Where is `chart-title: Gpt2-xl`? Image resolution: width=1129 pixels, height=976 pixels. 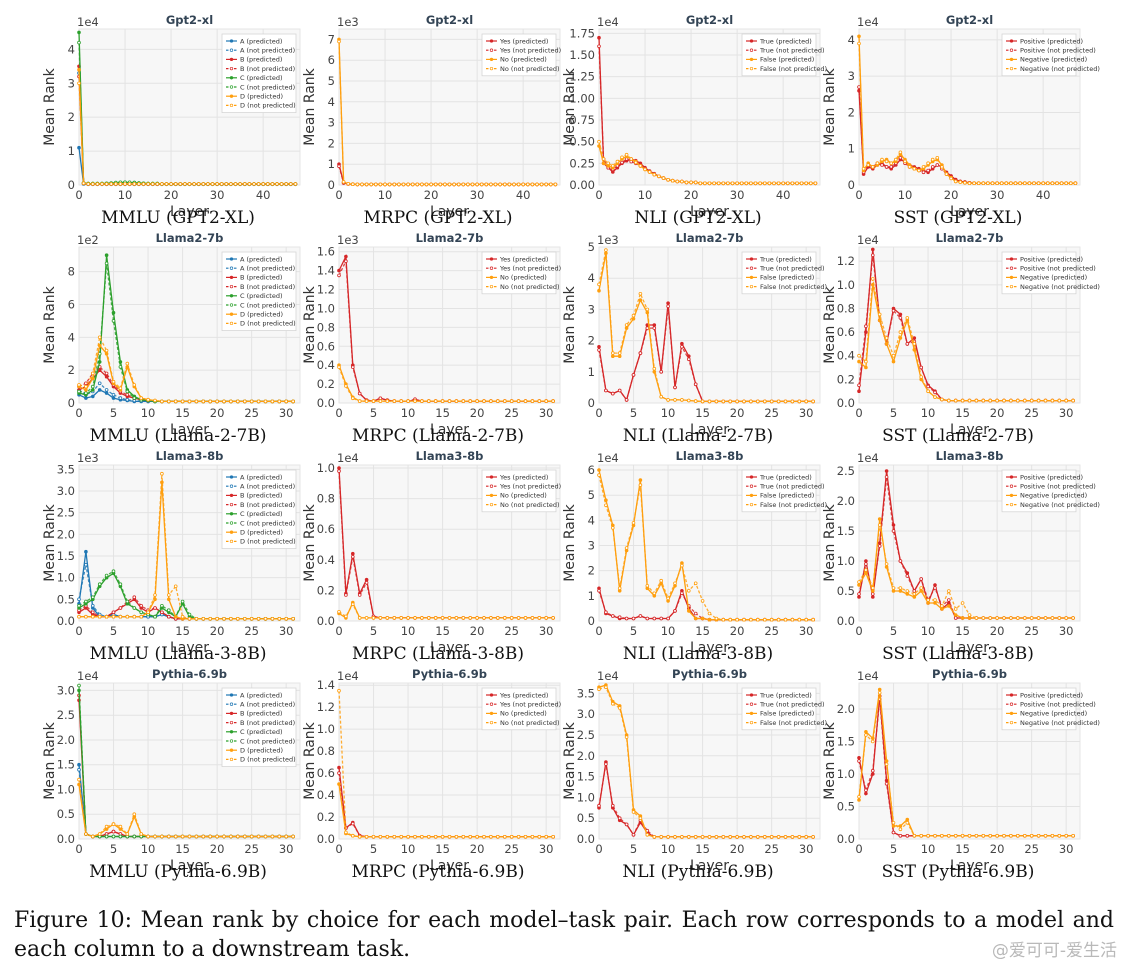 chart-title: Gpt2-xl is located at coordinates (709, 20).